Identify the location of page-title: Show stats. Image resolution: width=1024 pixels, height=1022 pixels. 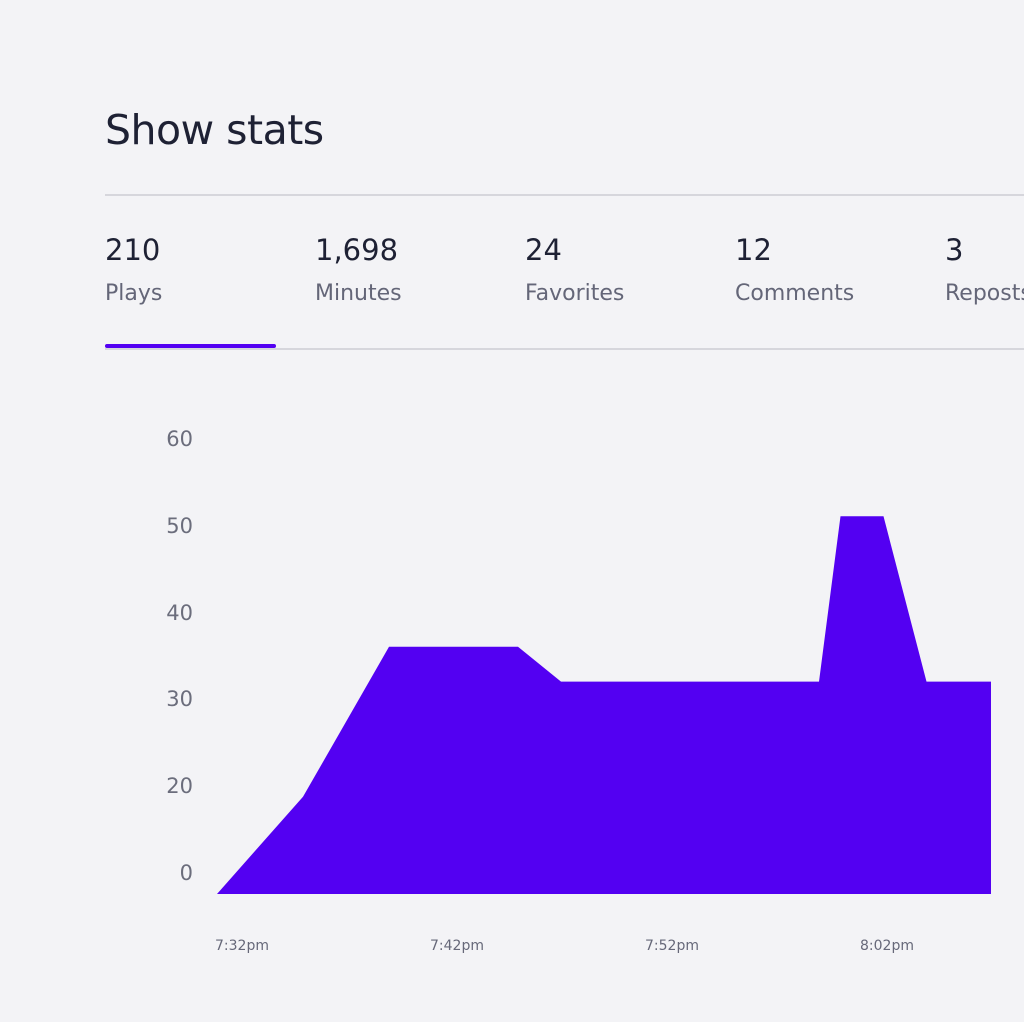
(214, 130).